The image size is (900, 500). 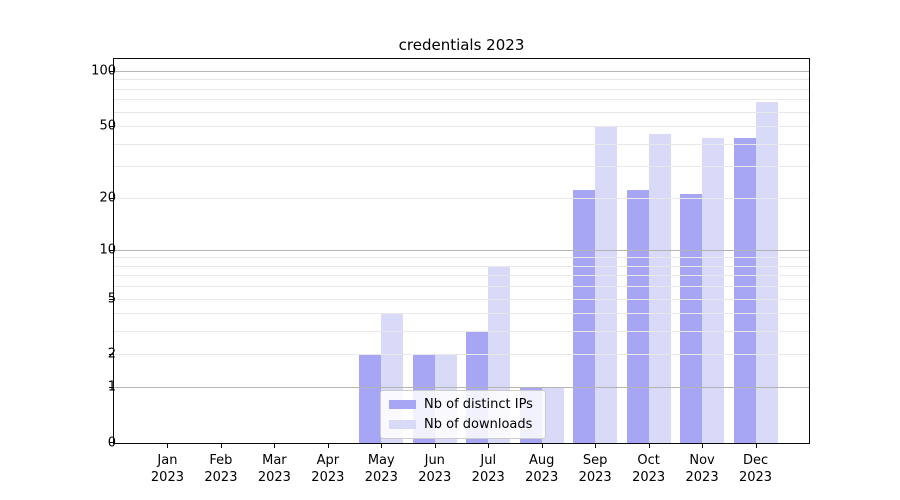 I want to click on bar-downloads-dec, so click(x=766, y=272).